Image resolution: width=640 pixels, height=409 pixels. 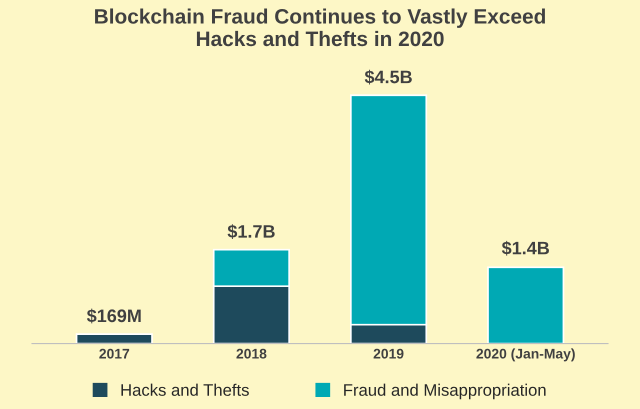 I want to click on x-tick-label: 2018, so click(x=251, y=353).